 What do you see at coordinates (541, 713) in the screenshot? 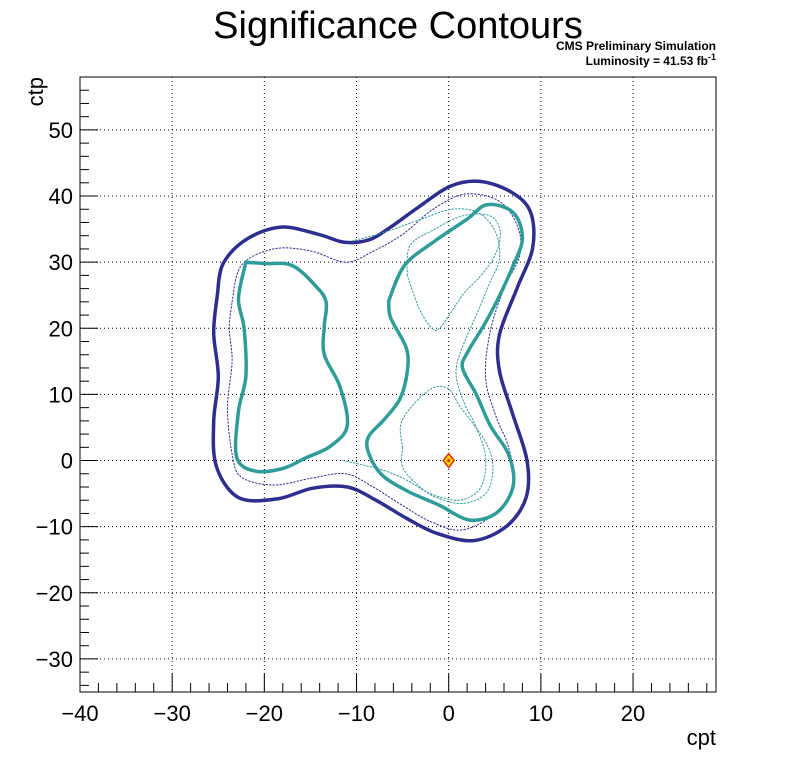
I see `x-tick-label: 10` at bounding box center [541, 713].